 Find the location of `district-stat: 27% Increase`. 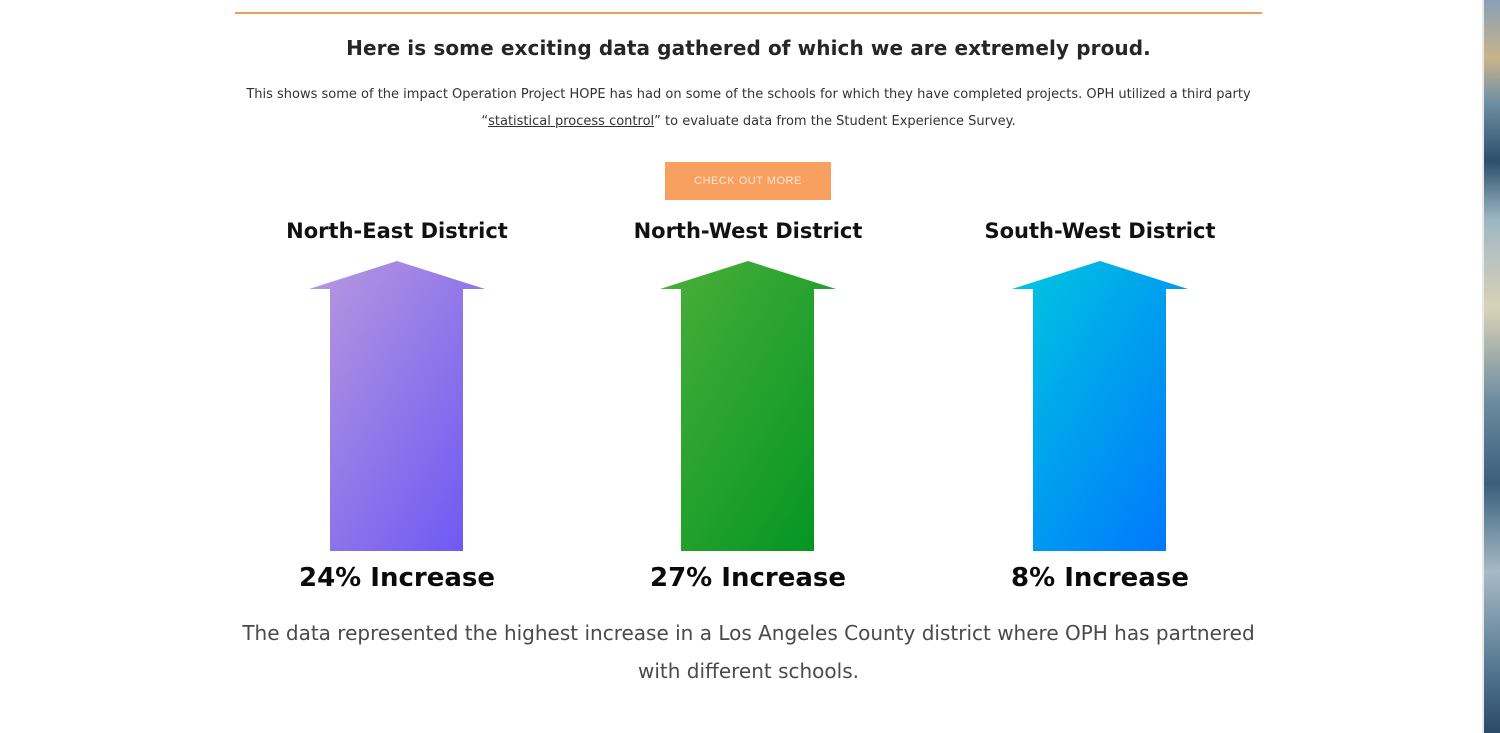

district-stat: 27% Increase is located at coordinates (748, 578).